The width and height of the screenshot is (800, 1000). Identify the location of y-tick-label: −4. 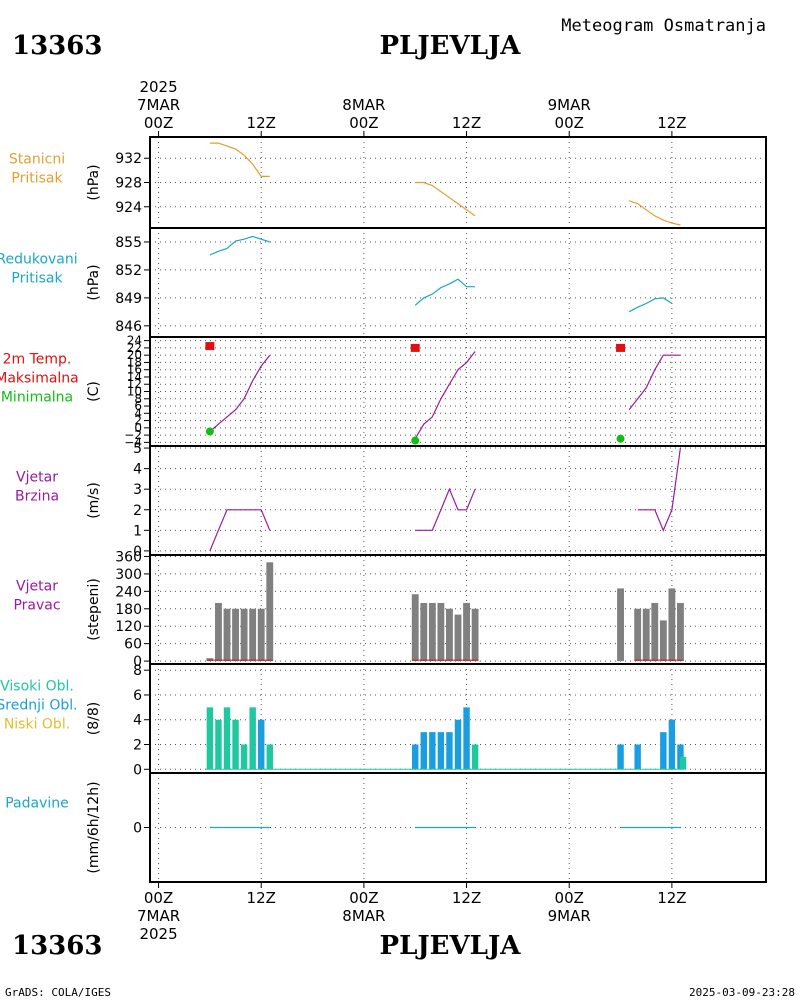
(133, 442).